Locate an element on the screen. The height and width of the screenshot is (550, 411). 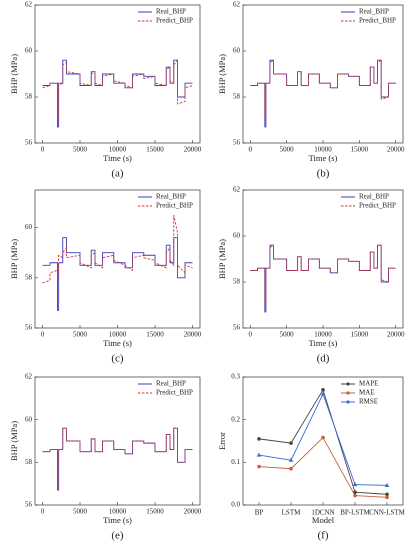
legend-label: MAPE is located at coordinates (368, 384).